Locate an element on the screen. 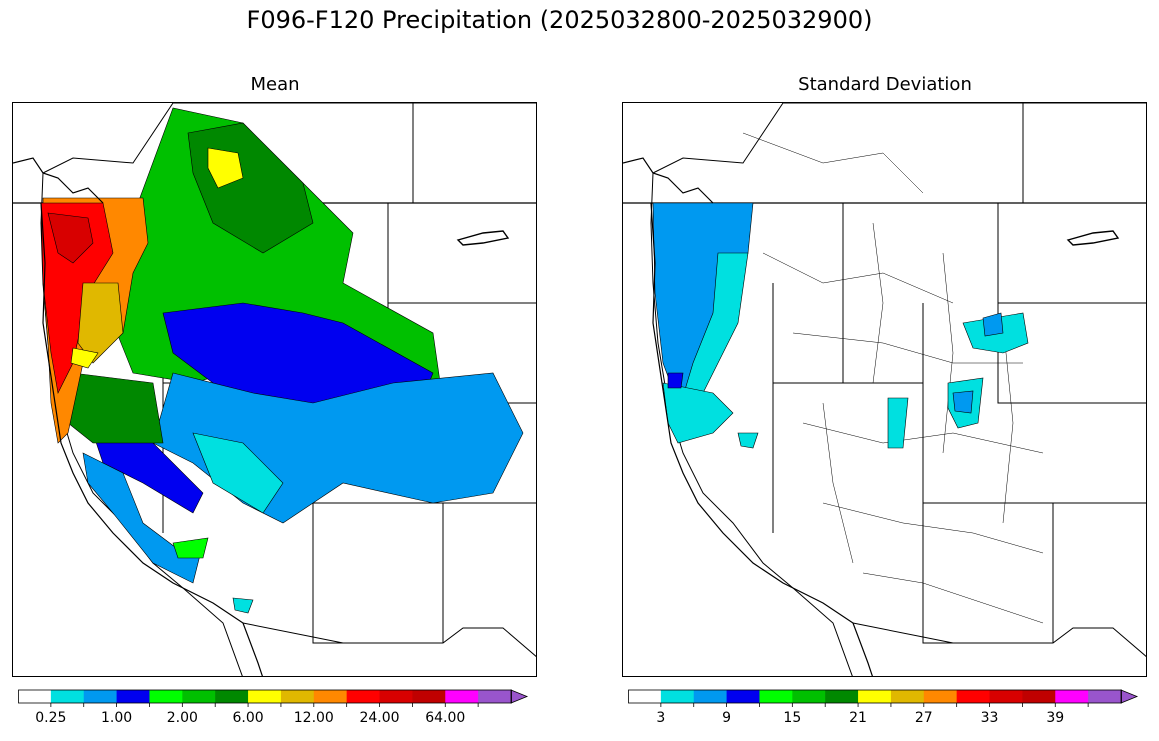  stddev-colorbar: 3 9 15 21 27 33 39 is located at coordinates (888, 713).